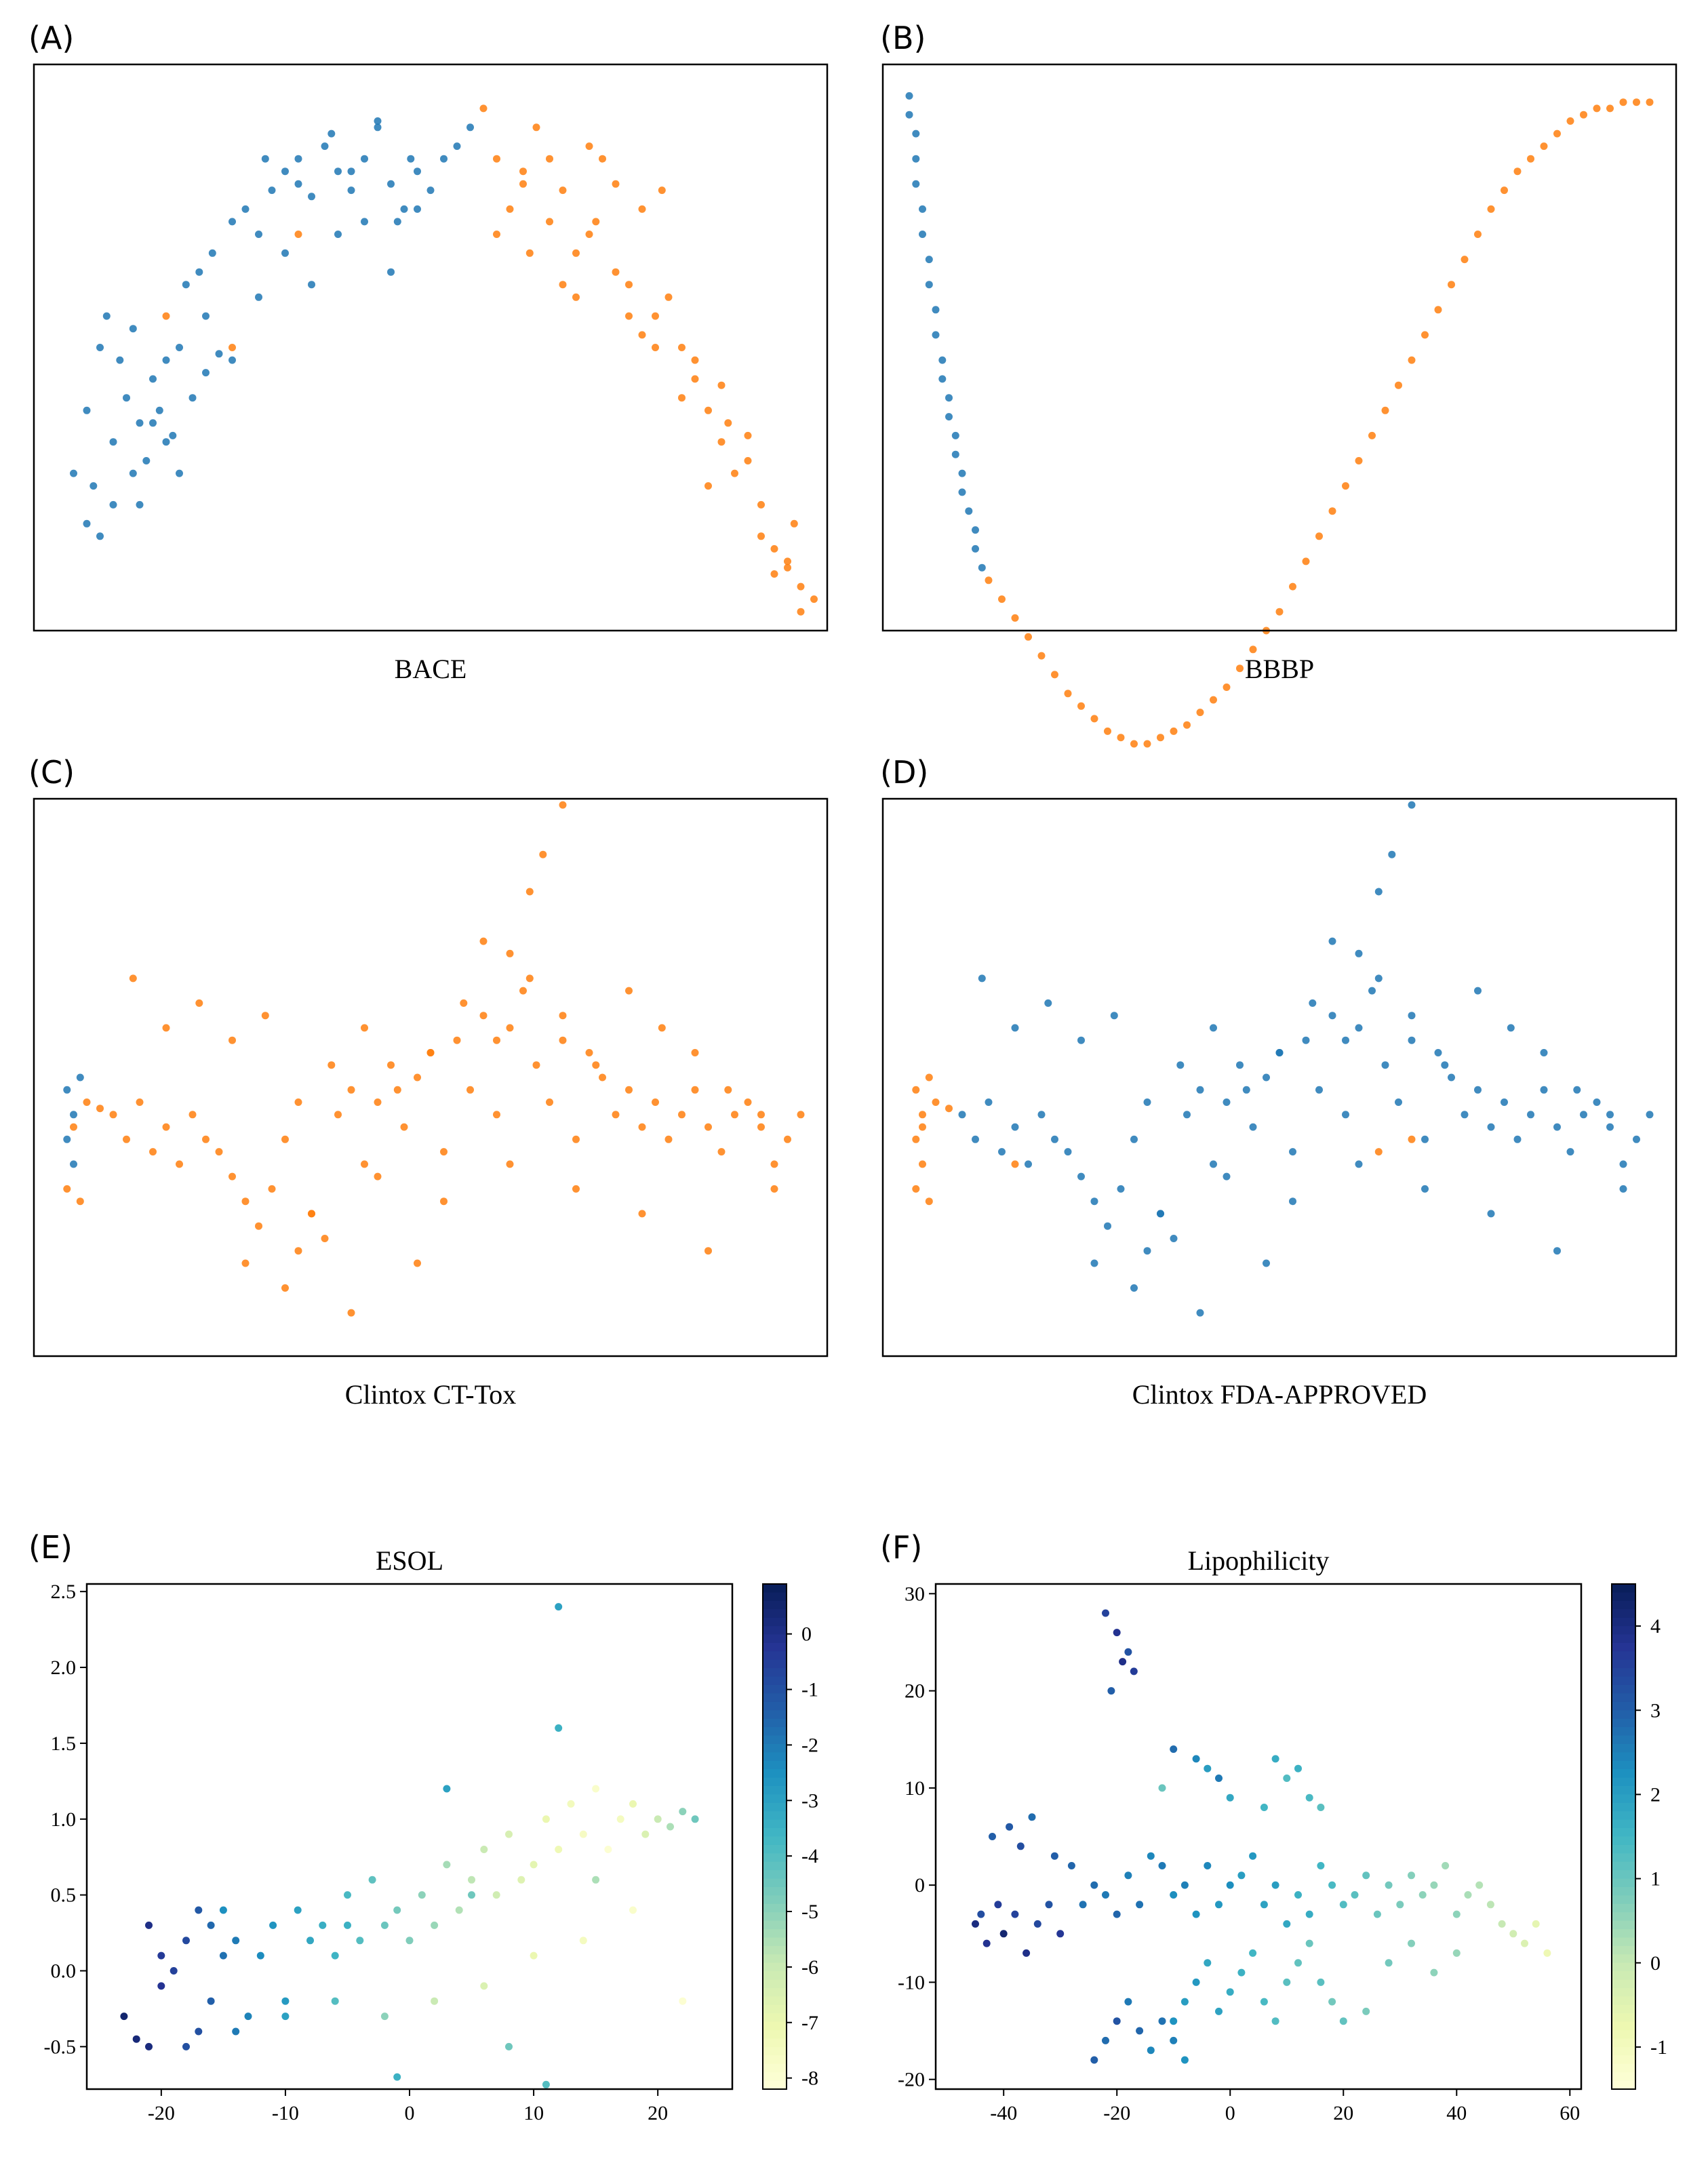 The width and height of the screenshot is (1708, 2161). What do you see at coordinates (809, 2023) in the screenshot?
I see `colorbar-tick-label: -7` at bounding box center [809, 2023].